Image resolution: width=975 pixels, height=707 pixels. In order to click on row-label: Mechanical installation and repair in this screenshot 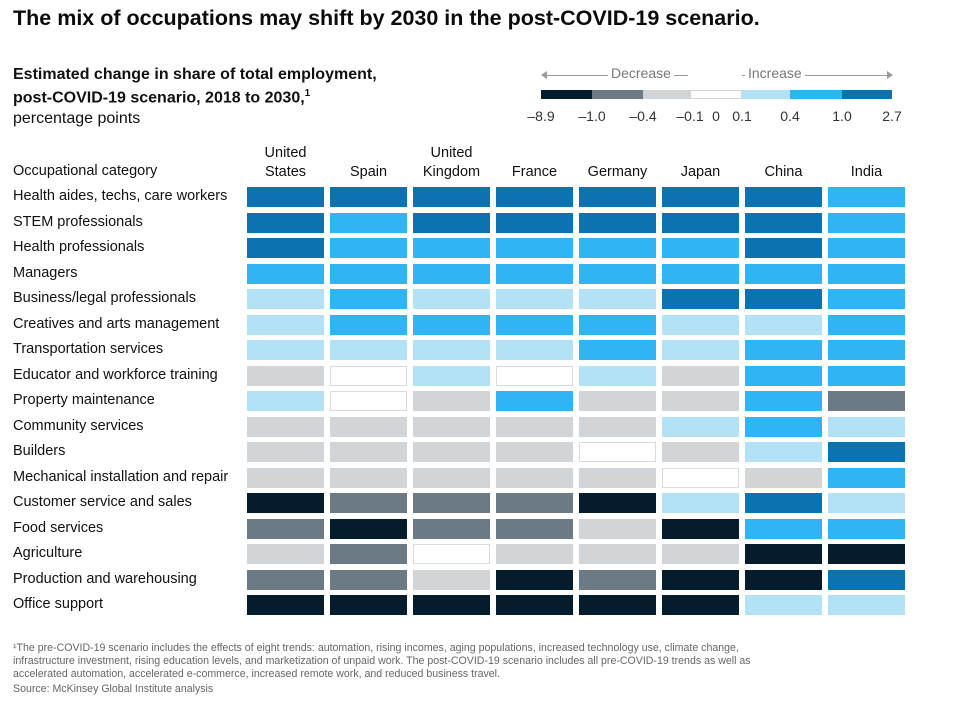, I will do `click(121, 477)`.